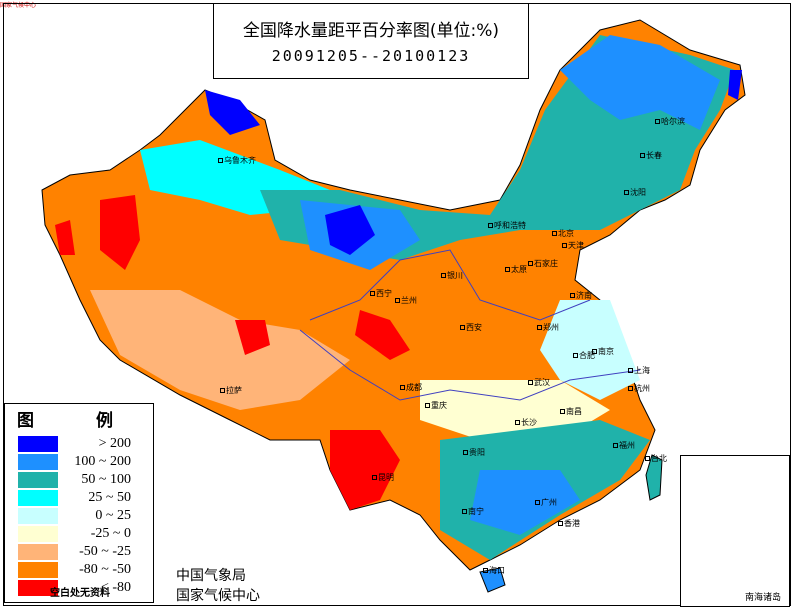 Image resolution: width=795 pixels, height=610 pixels. I want to click on city-lhasa: 拉萨, so click(231, 390).